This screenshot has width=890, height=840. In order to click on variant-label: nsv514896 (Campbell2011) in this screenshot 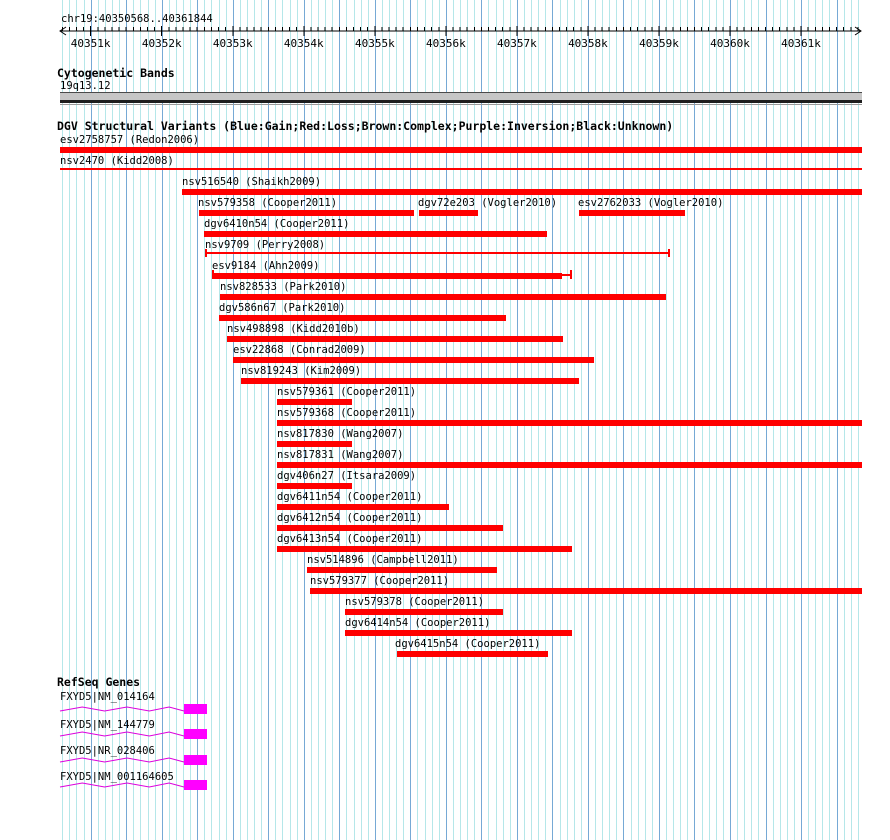, I will do `click(383, 560)`.